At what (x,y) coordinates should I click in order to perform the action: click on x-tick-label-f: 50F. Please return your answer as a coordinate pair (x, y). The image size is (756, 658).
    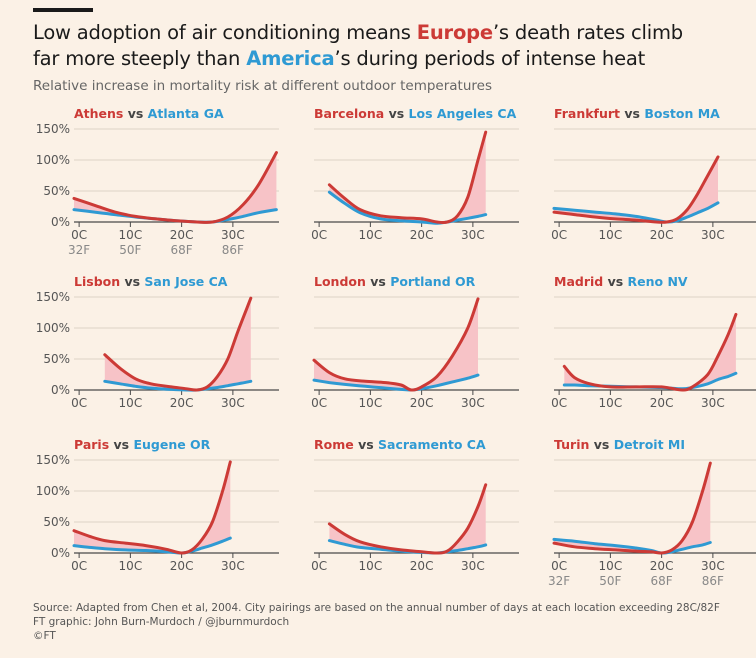
    Looking at the image, I should click on (130, 250).